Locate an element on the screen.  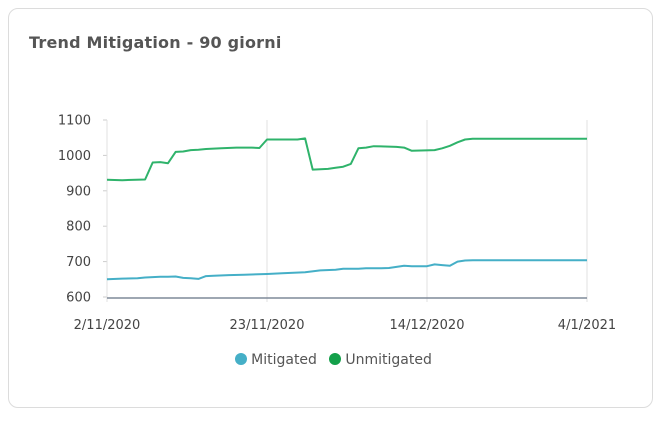
legend-item-mitigated: Mitigated is located at coordinates (276, 360).